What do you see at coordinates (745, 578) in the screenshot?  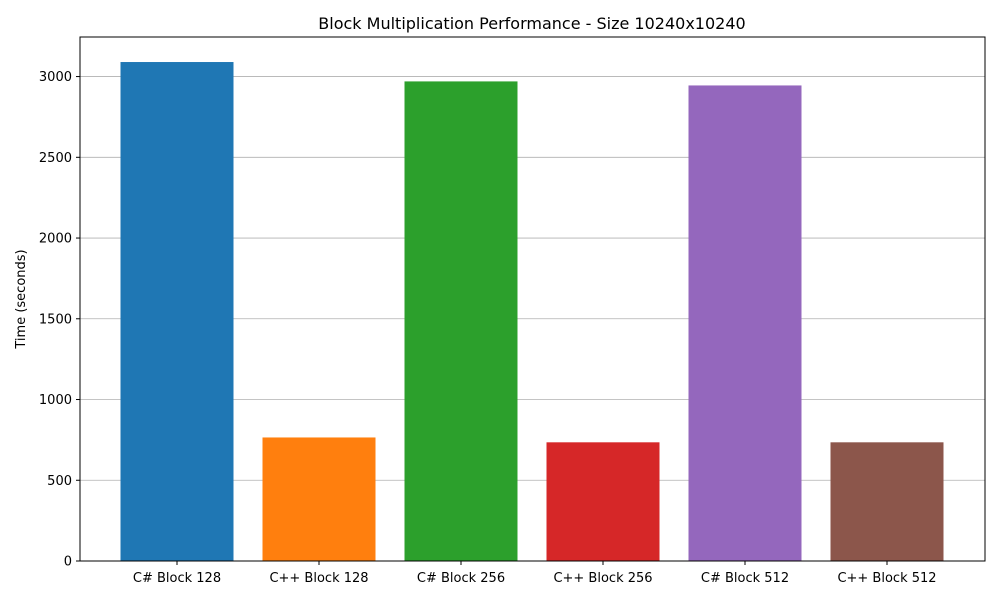 I see `x-tick-label: C# Block 512` at bounding box center [745, 578].